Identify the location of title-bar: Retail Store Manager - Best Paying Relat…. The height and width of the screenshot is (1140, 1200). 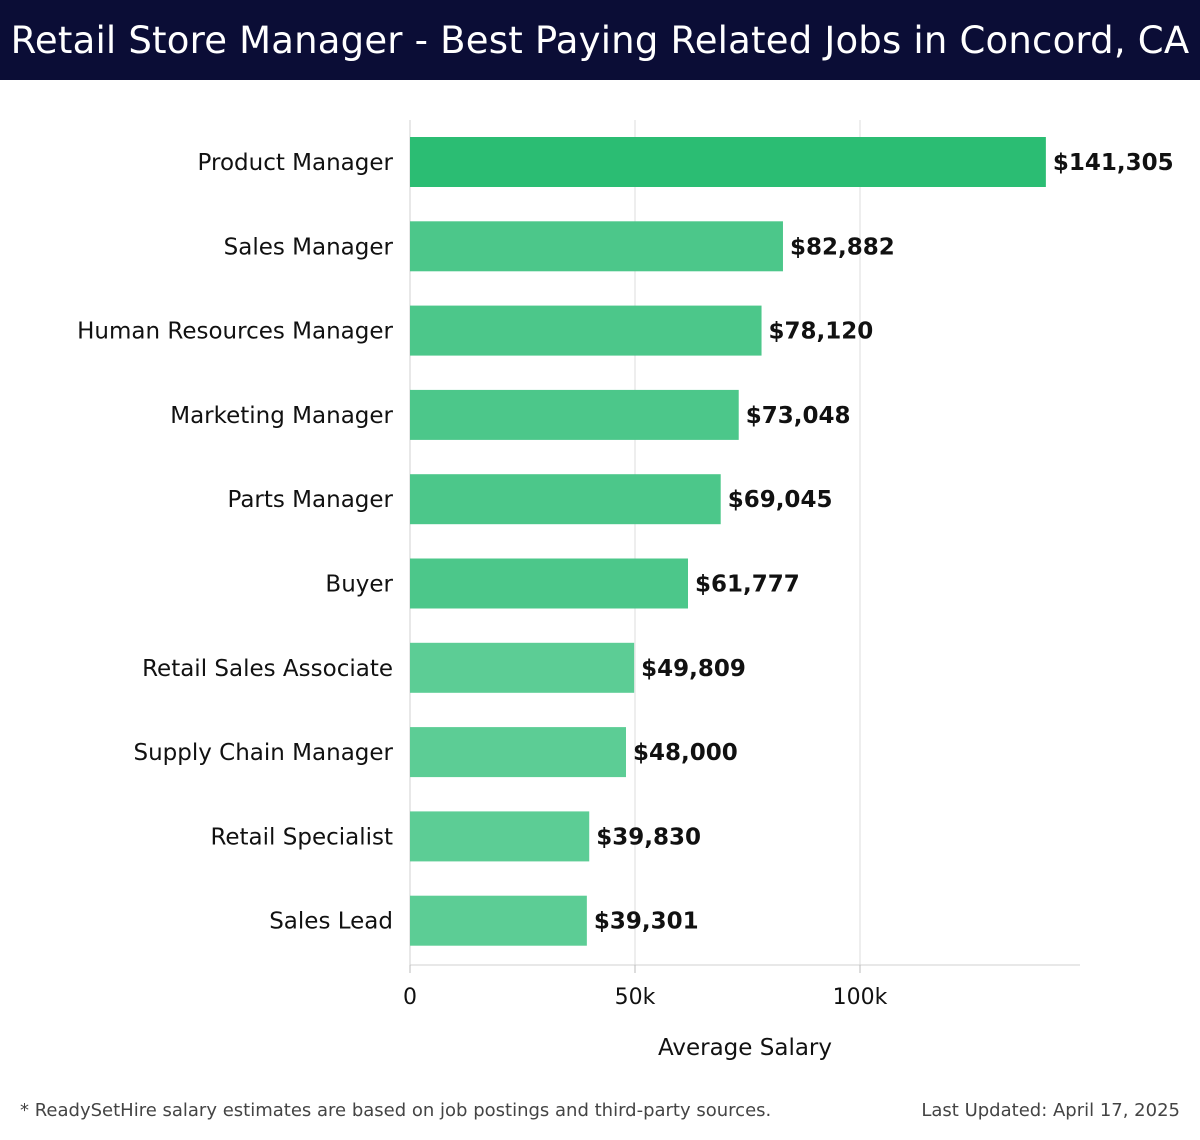
(600, 40).